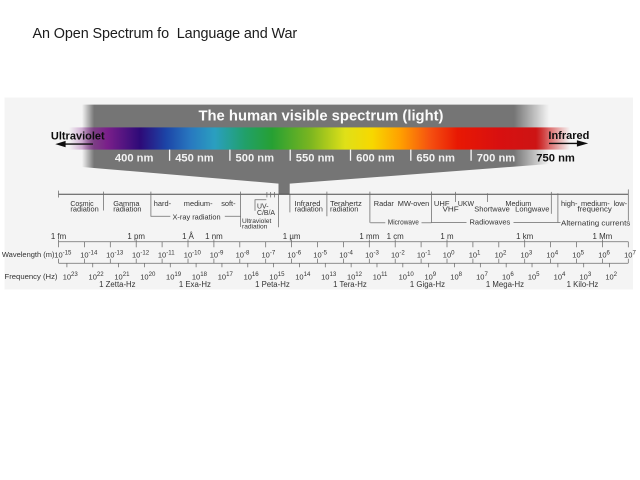  I want to click on svg-text: Medium, so click(518, 203).